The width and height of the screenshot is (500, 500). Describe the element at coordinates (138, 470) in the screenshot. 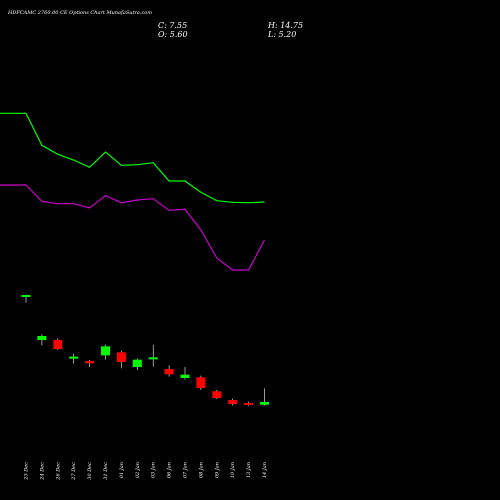

I see `x-tick-label: 02 Jan` at that location.